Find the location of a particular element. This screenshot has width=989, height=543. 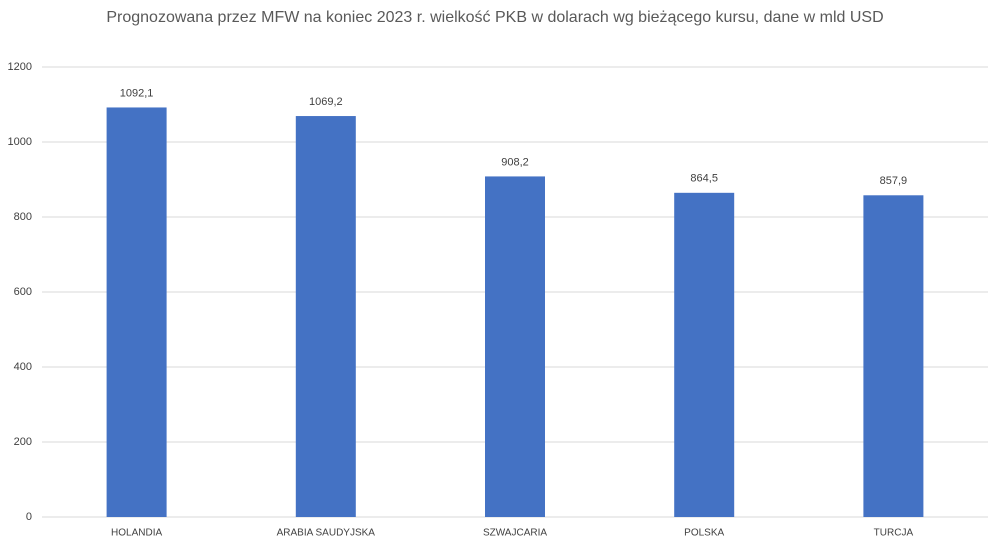

x-tick-label: POLSKA is located at coordinates (704, 533).